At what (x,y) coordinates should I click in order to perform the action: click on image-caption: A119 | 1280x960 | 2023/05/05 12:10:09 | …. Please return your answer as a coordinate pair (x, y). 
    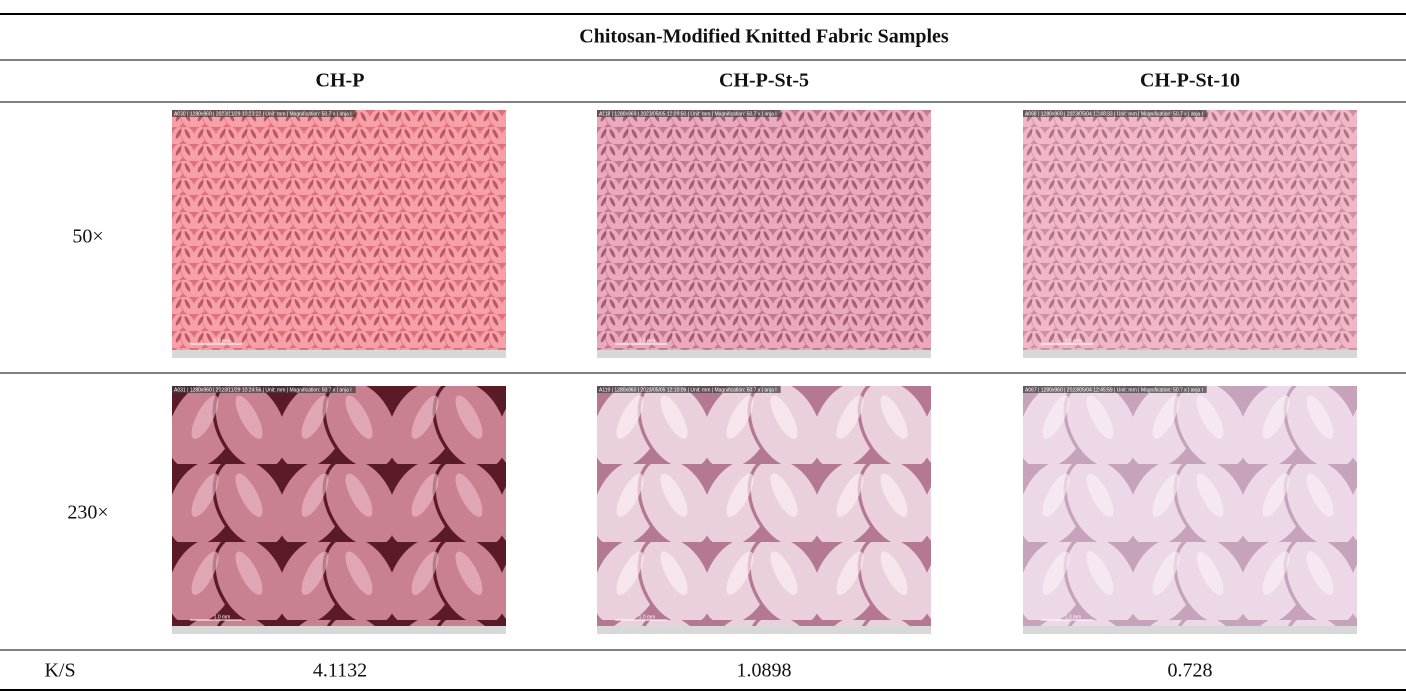
    Looking at the image, I should click on (688, 390).